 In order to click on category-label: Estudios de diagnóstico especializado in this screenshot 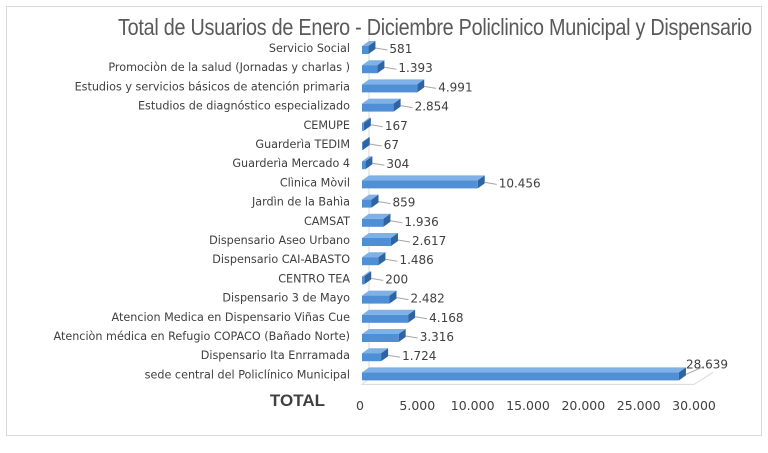, I will do `click(244, 106)`.